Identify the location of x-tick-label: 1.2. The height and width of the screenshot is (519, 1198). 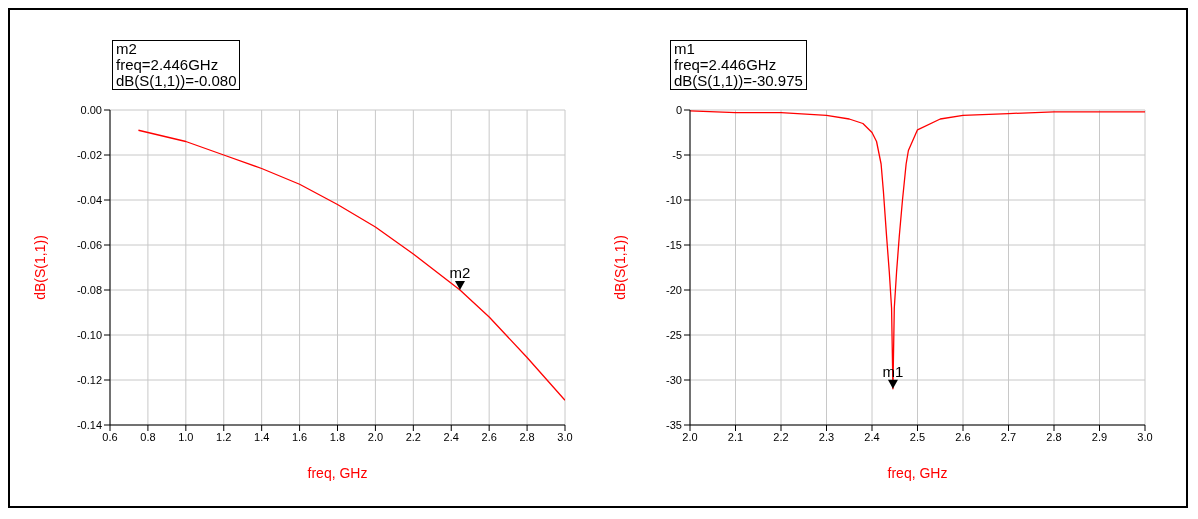
(224, 436).